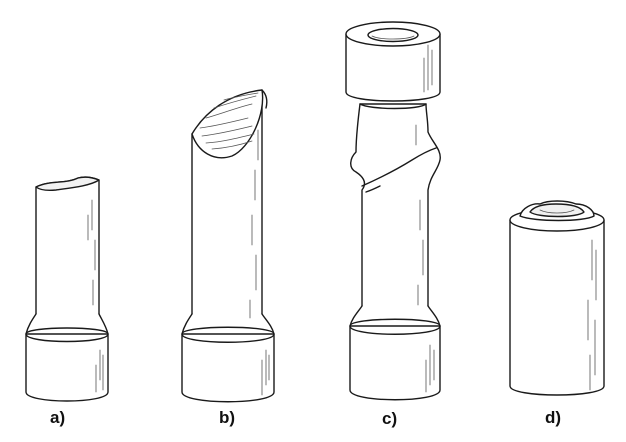 This screenshot has width=626, height=442. I want to click on specimen-a-fillet, so click(67, 324).